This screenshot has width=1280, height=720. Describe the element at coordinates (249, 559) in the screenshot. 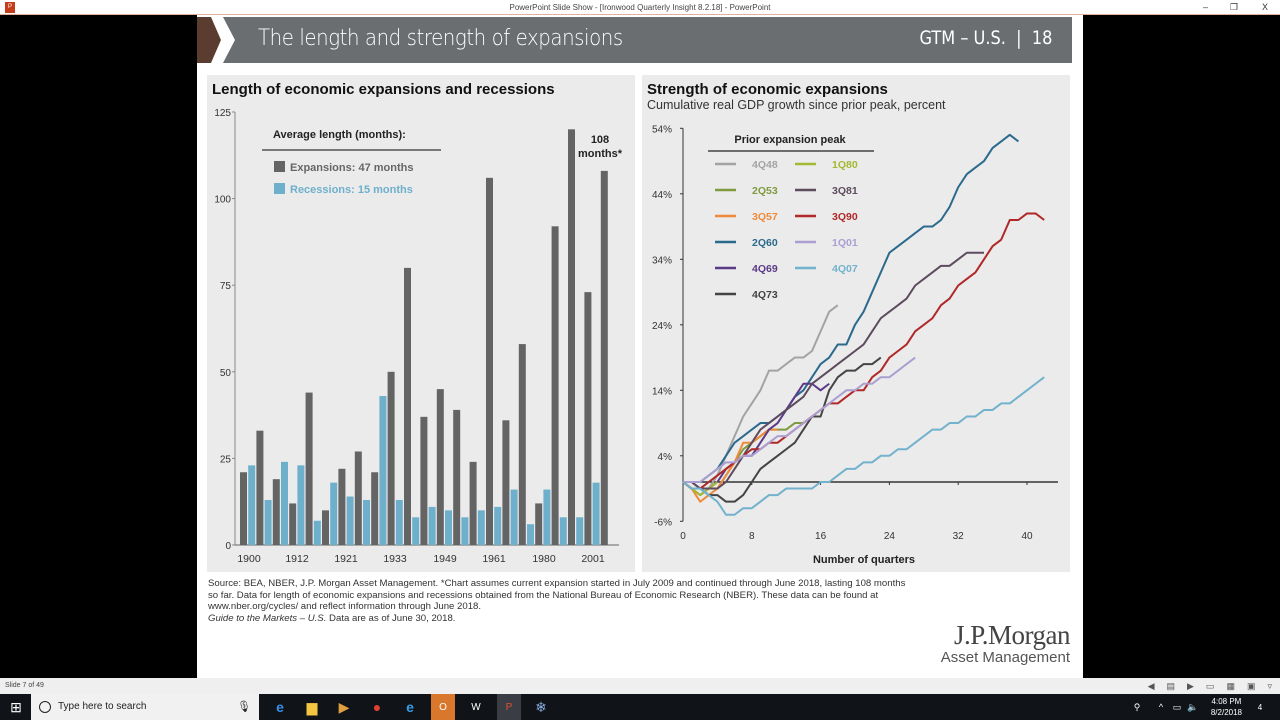

I see `x-tick-label: 1900` at that location.